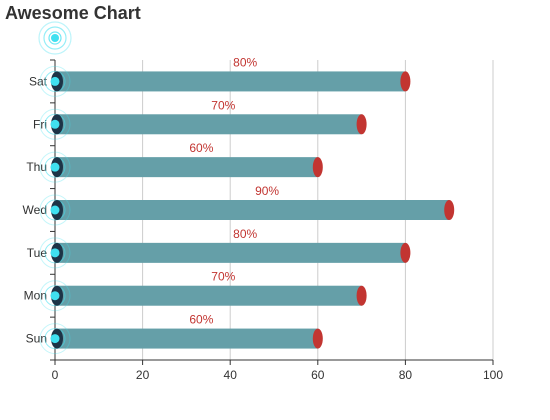 This screenshot has height=420, width=550. I want to click on x-tick-label: 80, so click(406, 375).